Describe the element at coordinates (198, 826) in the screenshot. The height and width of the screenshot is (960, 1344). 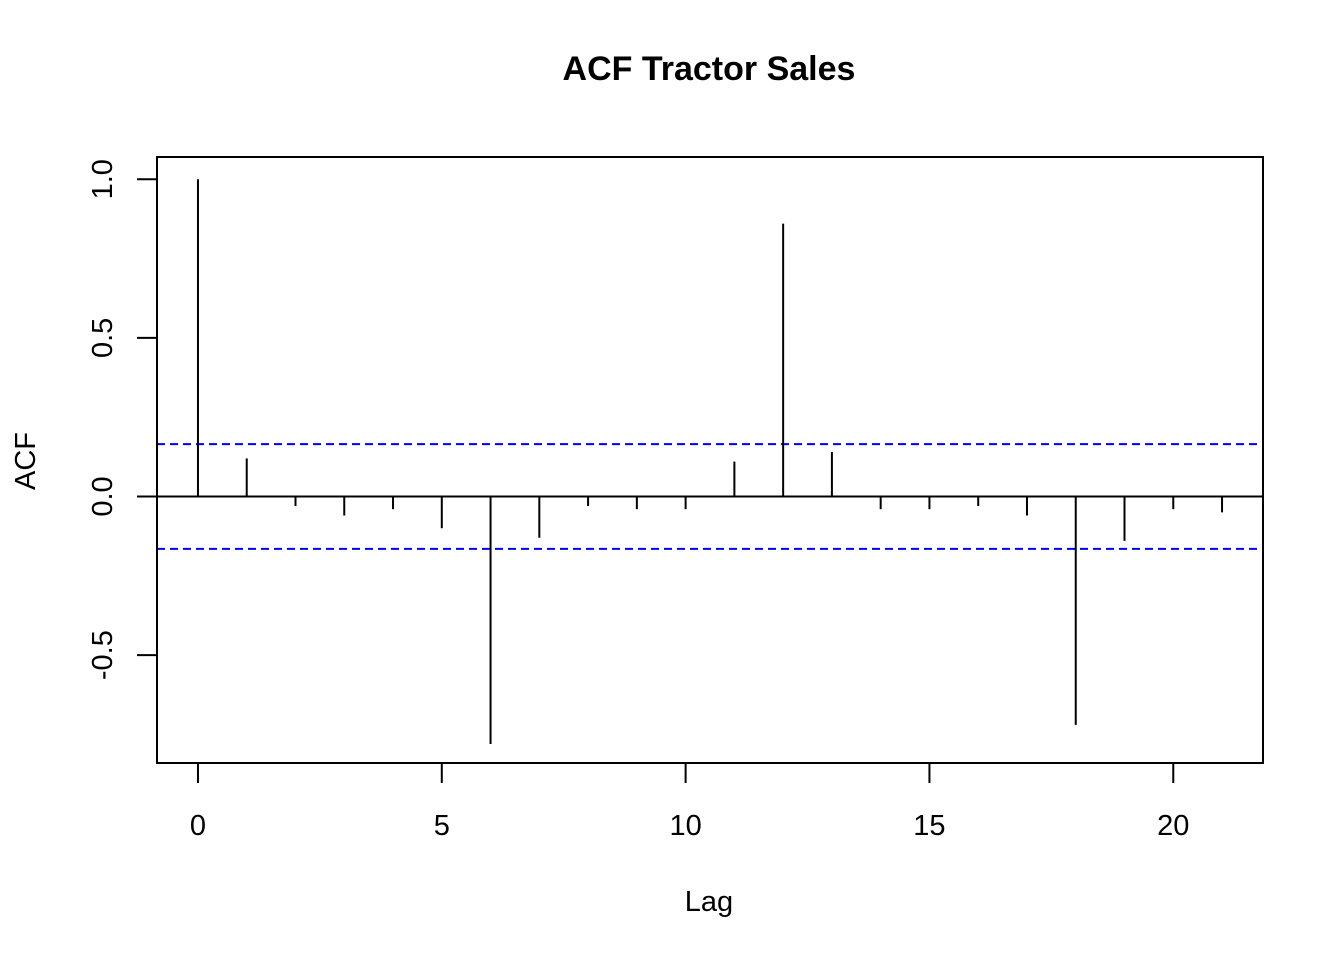
I see `x-tick-label: 0` at that location.